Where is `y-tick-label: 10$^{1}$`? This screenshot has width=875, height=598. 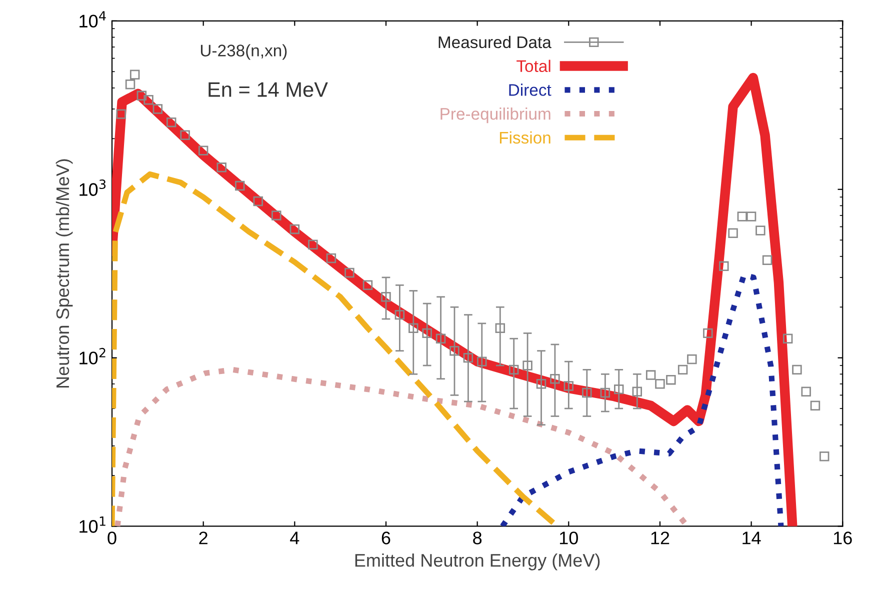 y-tick-label: 10$^{1}$ is located at coordinates (93, 524).